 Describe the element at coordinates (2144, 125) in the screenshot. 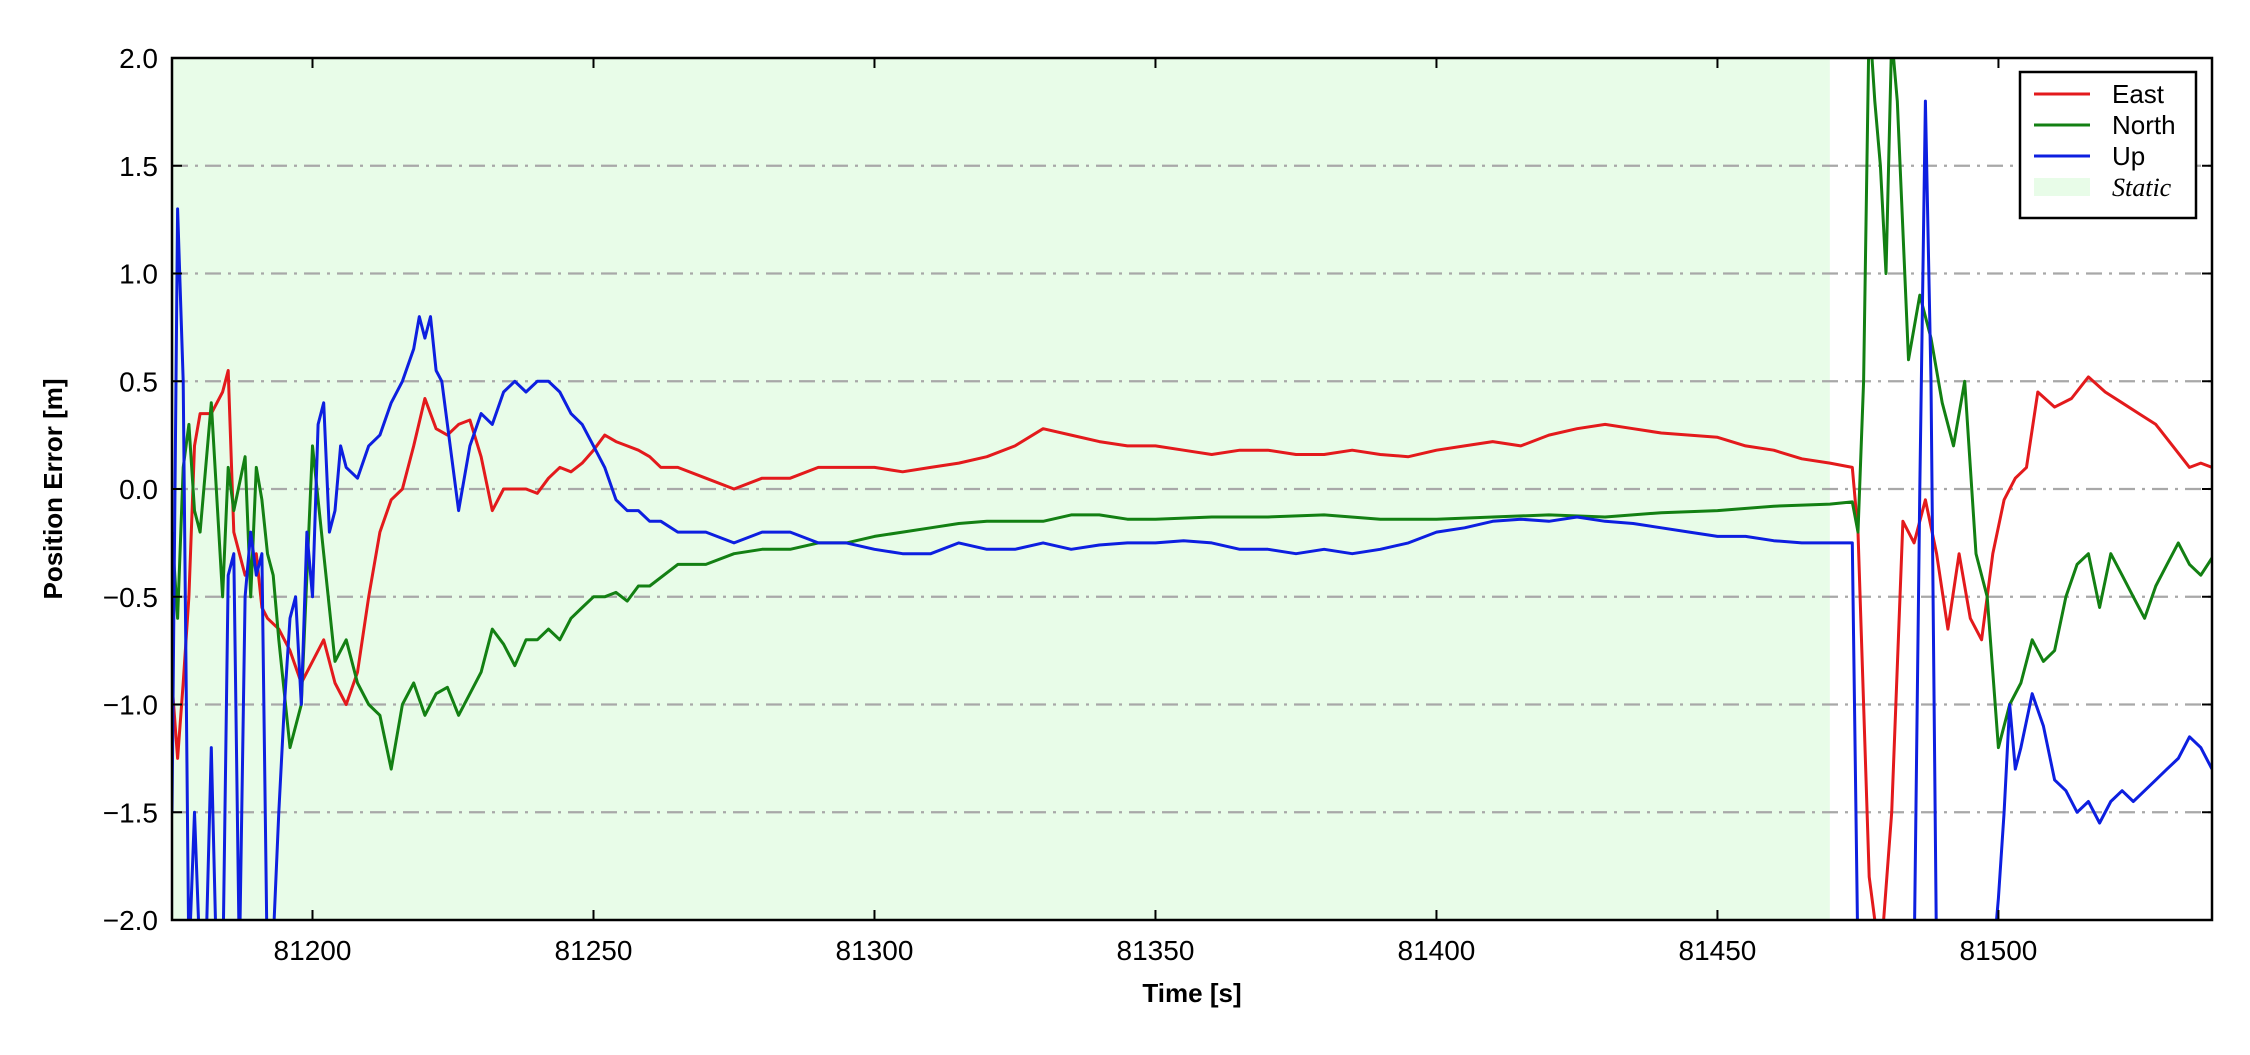

I see `legend-label-north: North` at that location.